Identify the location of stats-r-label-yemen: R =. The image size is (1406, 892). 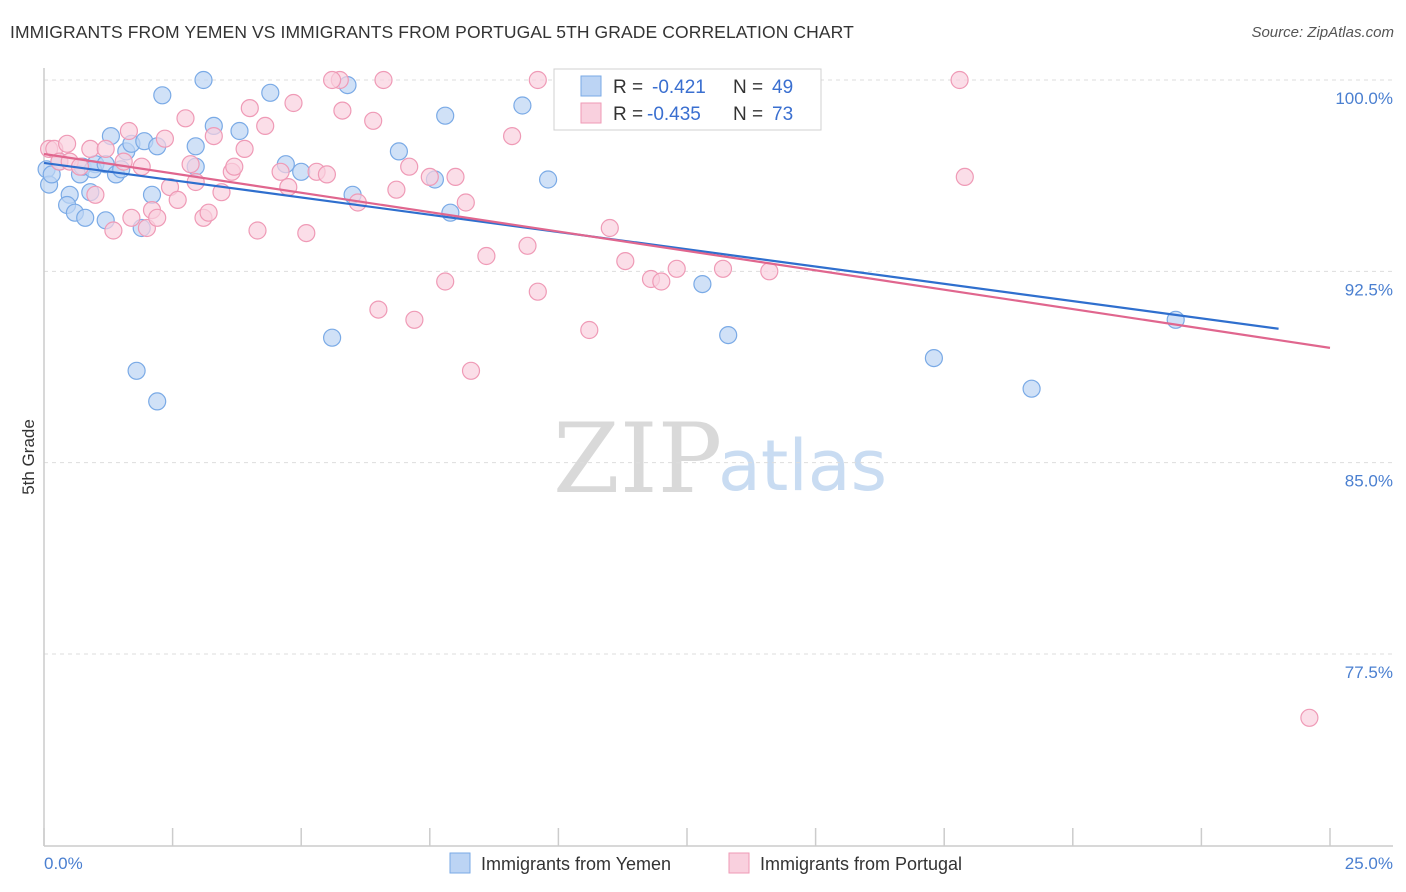
(628, 87).